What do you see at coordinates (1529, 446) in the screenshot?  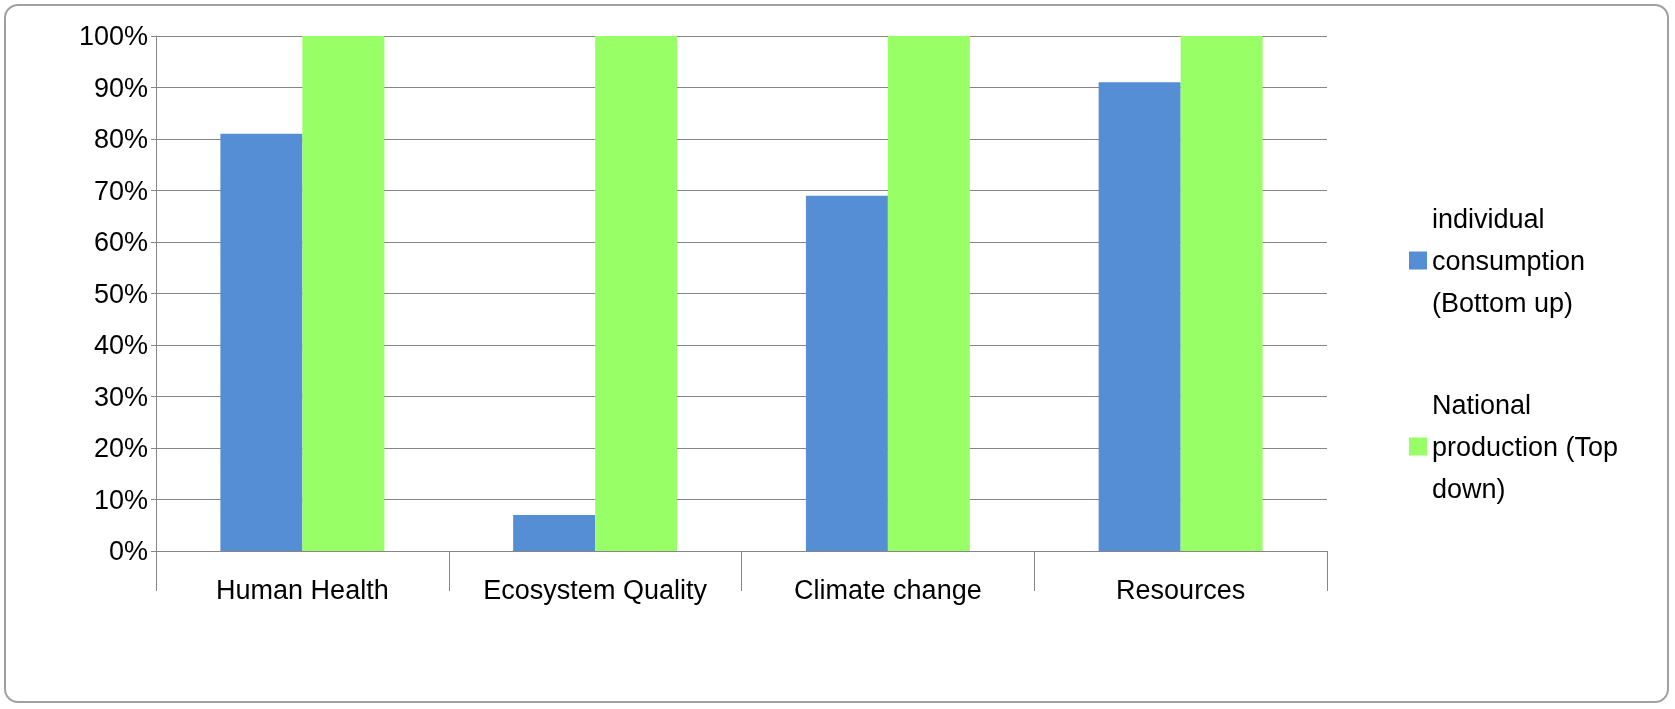 I see `legend-label: National production (Top down)` at bounding box center [1529, 446].